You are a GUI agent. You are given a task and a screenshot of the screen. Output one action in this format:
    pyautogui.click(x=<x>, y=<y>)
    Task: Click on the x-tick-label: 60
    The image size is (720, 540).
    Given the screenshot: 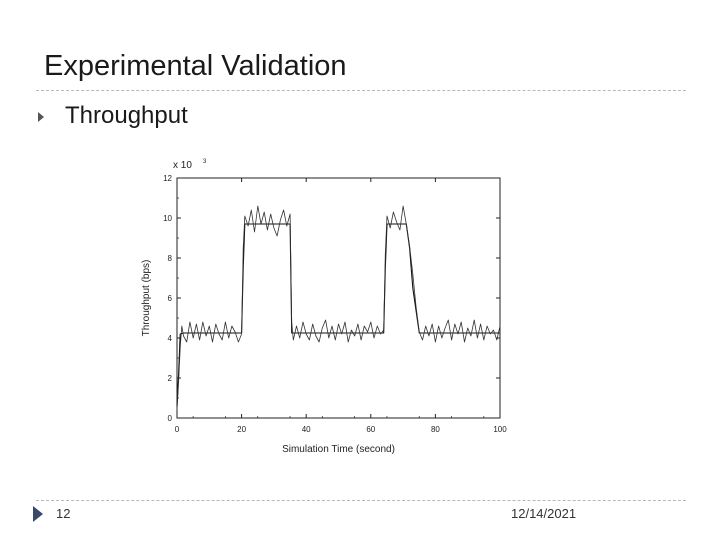 What is the action you would take?
    pyautogui.click(x=370, y=429)
    